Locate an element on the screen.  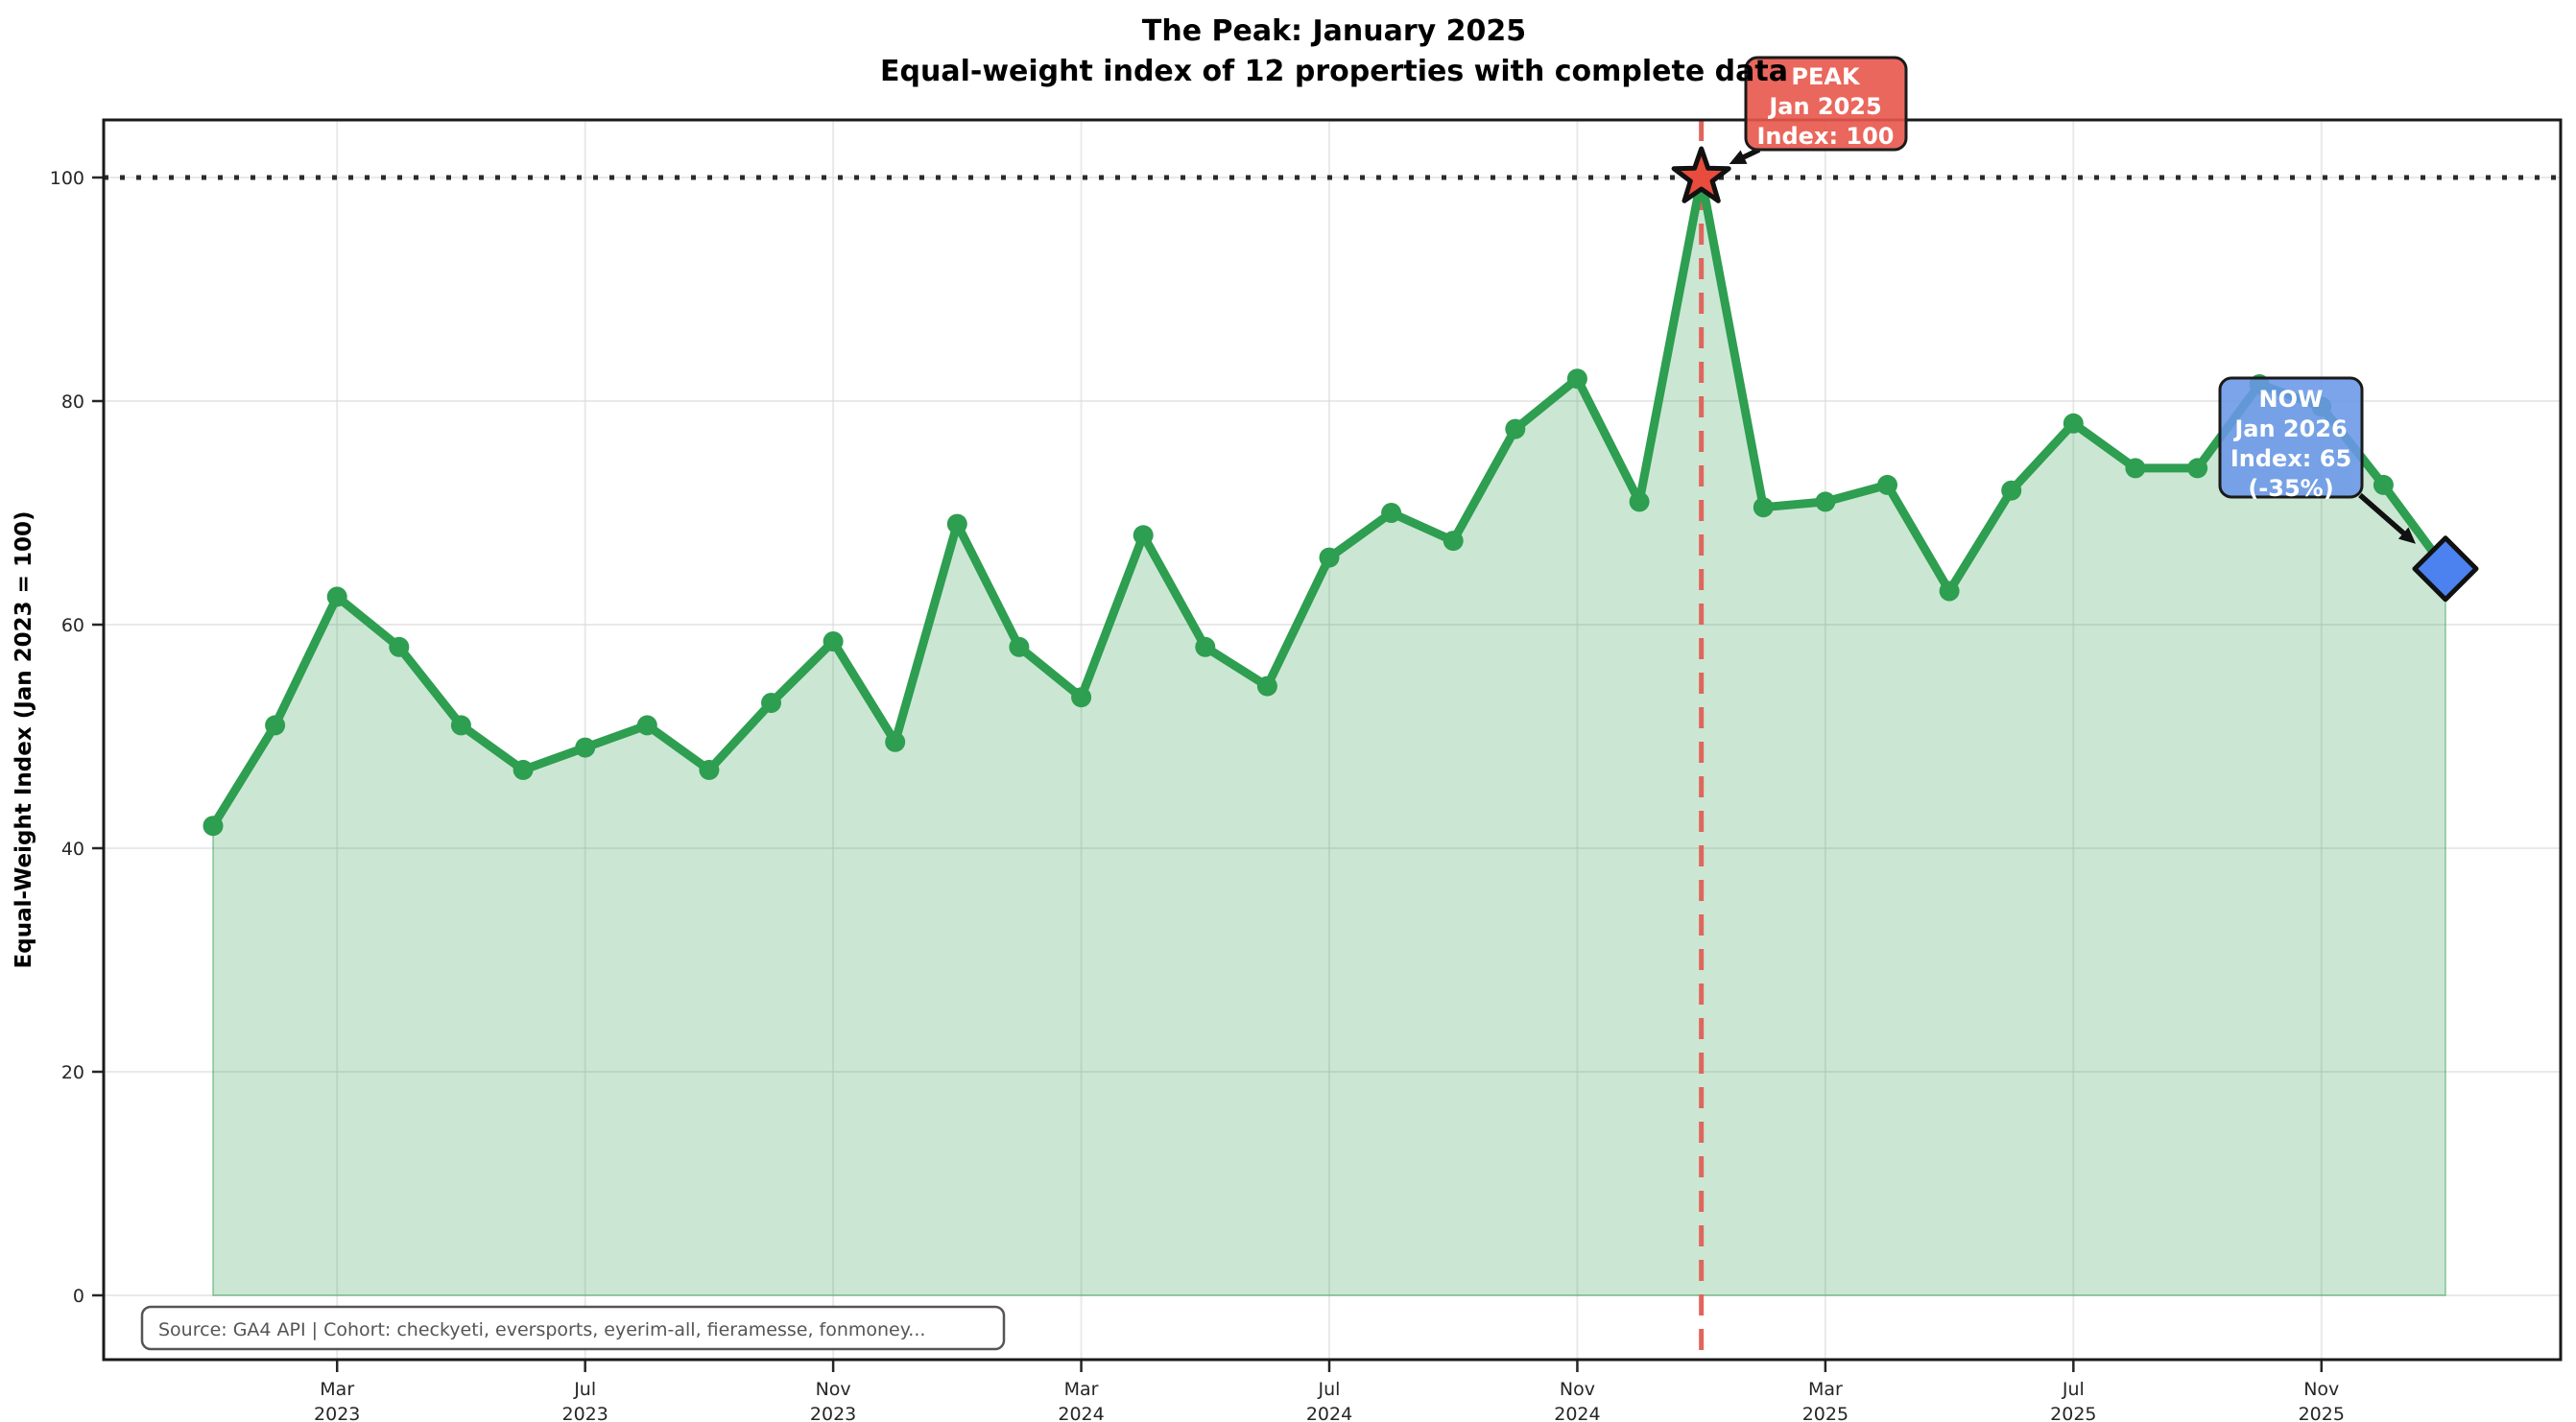
y-tick-label: 0 is located at coordinates (78, 1296).